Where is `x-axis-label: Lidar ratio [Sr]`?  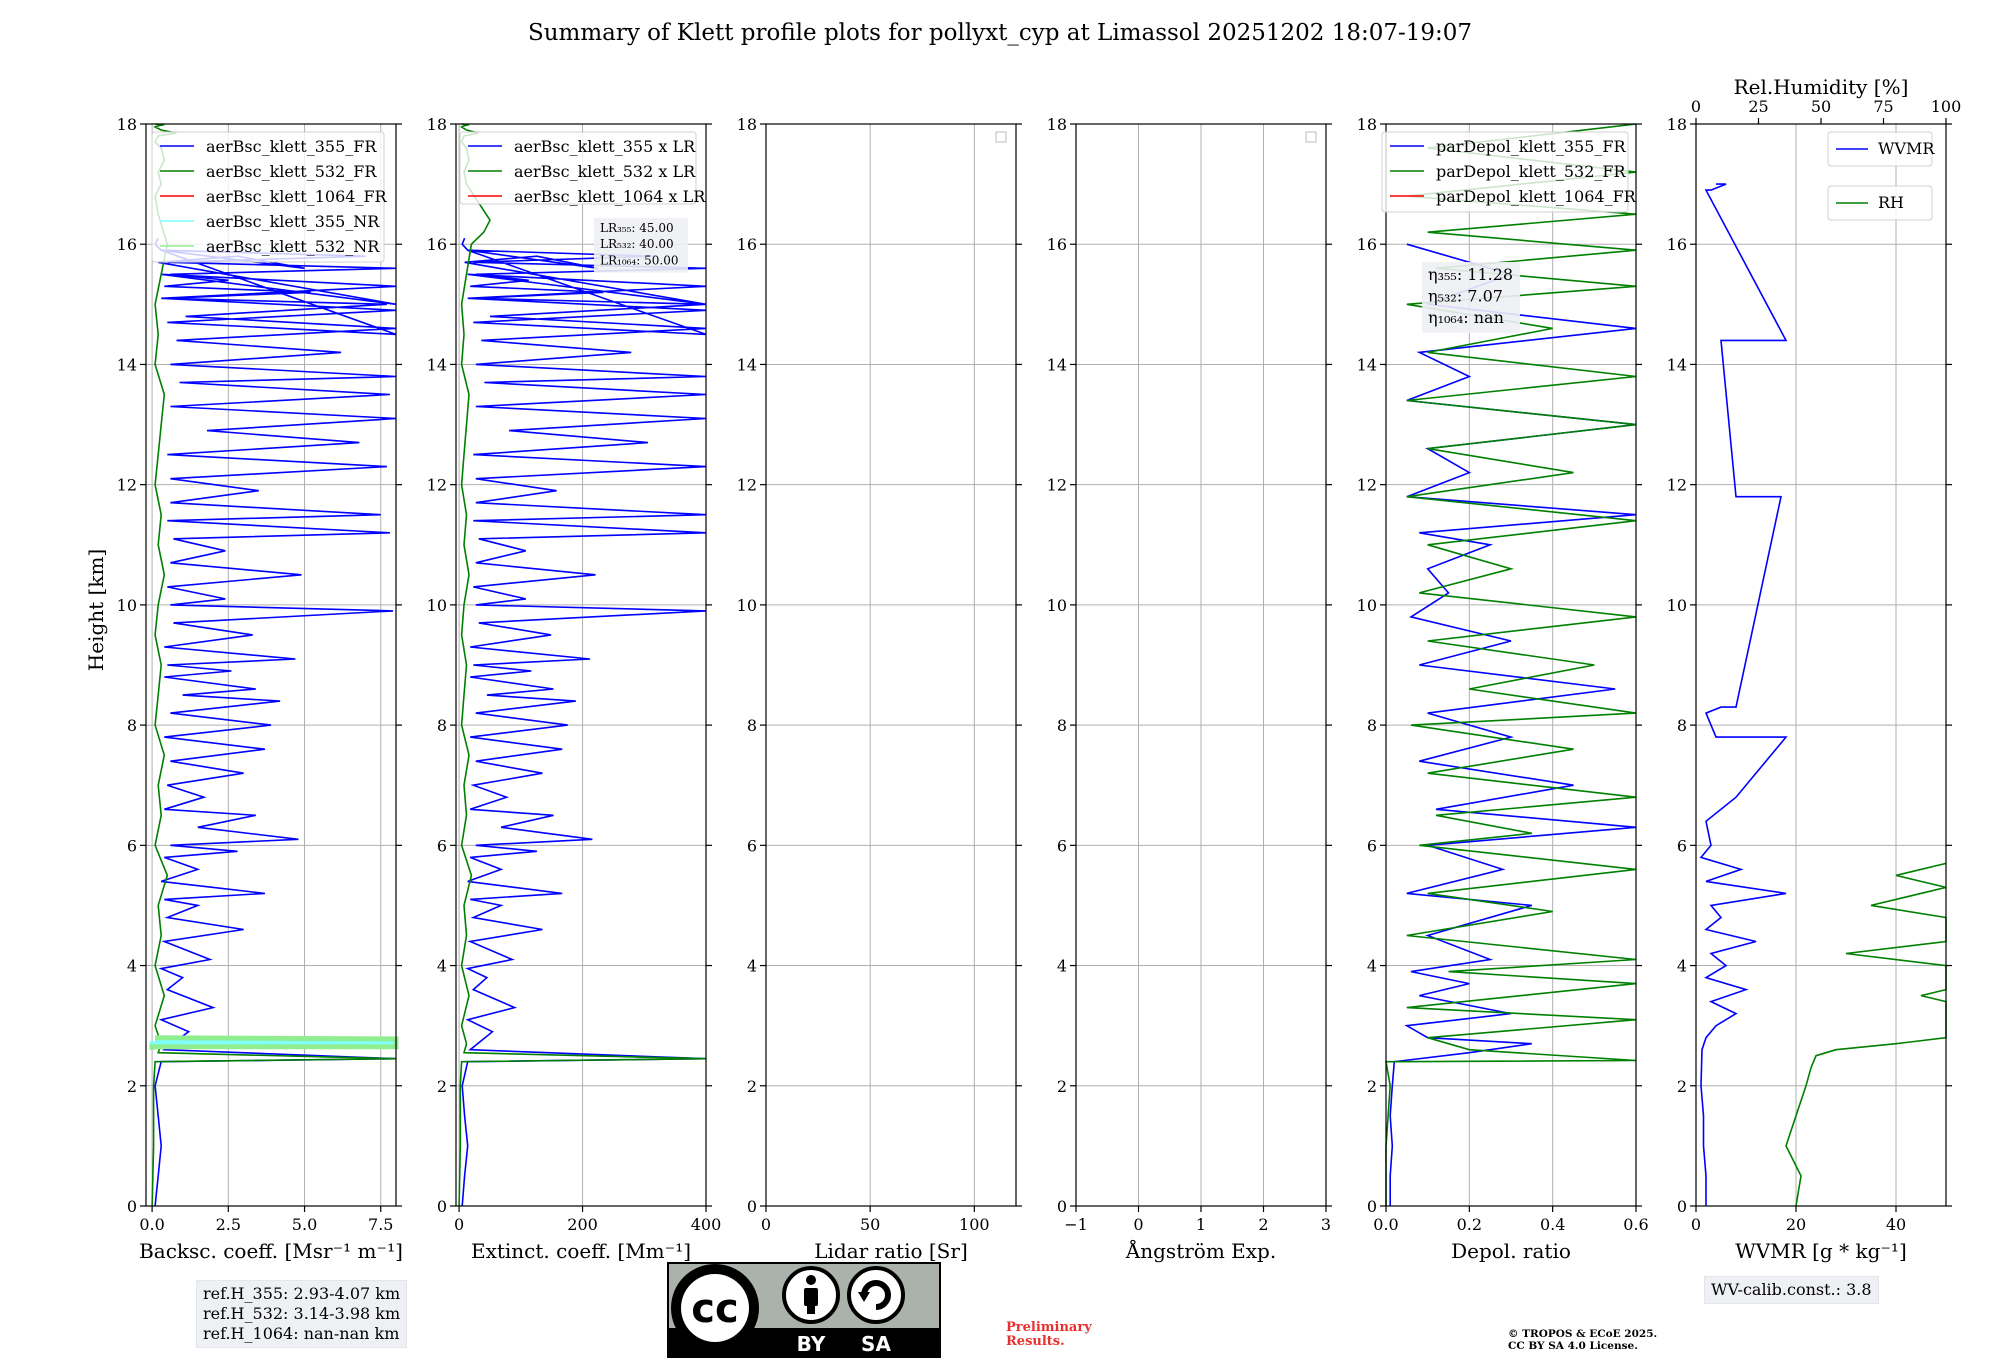 x-axis-label: Lidar ratio [Sr] is located at coordinates (891, 1251).